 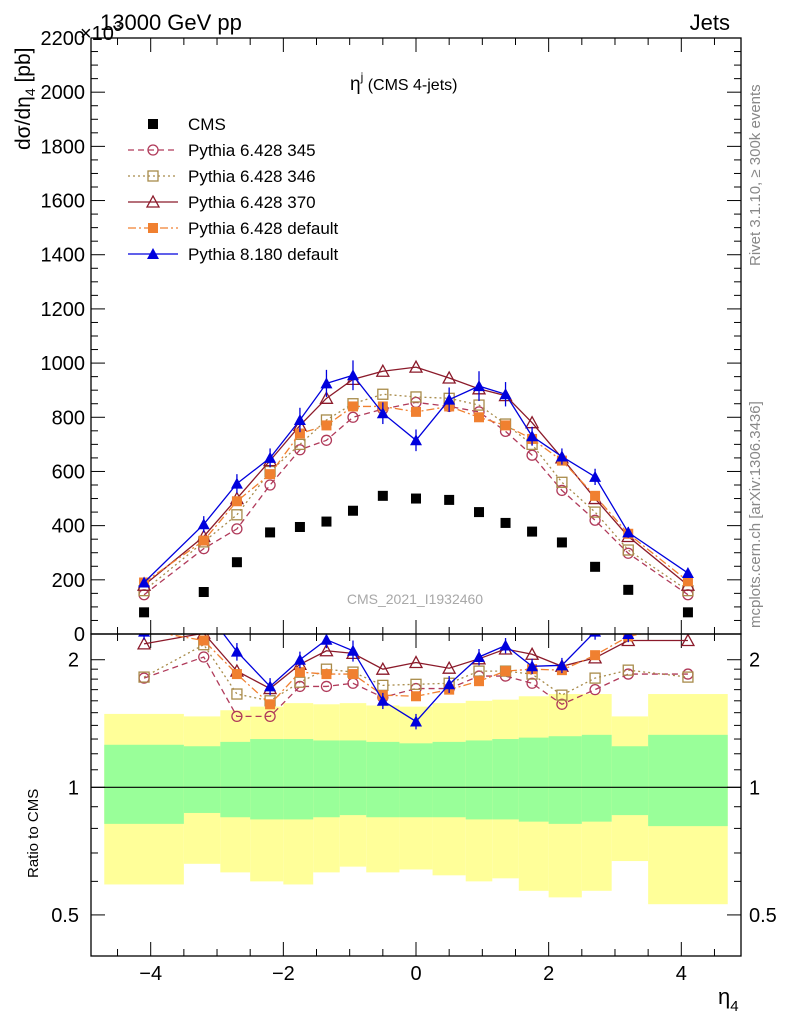 I want to click on ratio-point-p370, so click(x=688, y=640).